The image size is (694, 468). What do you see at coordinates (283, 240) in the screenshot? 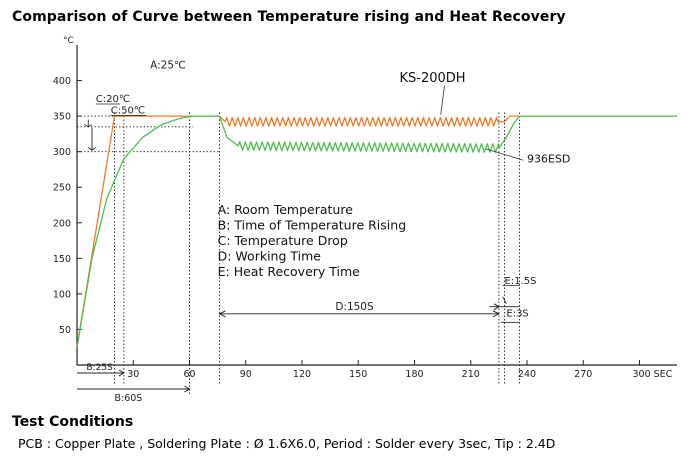
I see `legend-entry: C: Temperature Drop` at bounding box center [283, 240].